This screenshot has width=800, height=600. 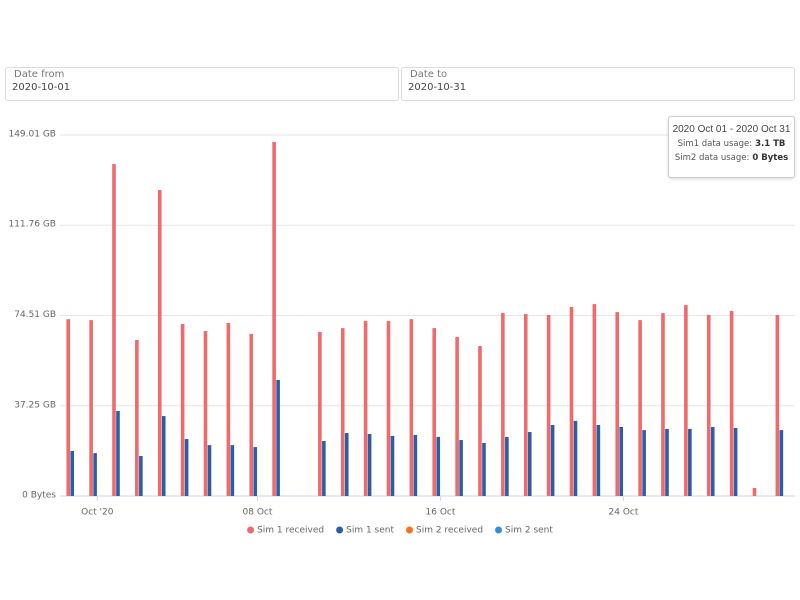 What do you see at coordinates (429, 74) in the screenshot?
I see `date-to-label: Date to` at bounding box center [429, 74].